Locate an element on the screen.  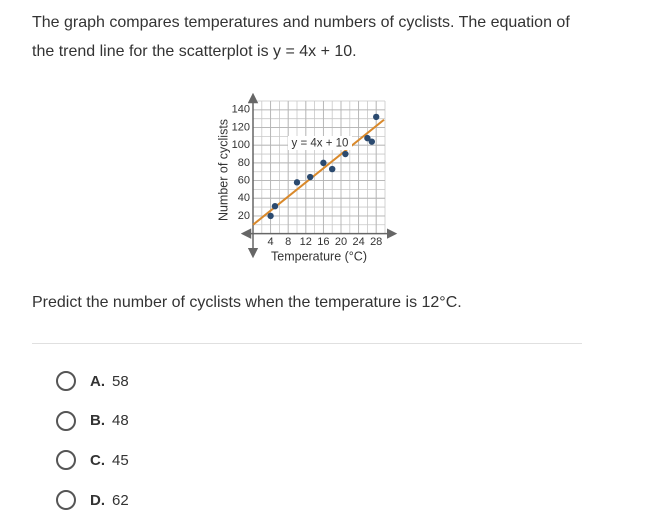
y-tick-label: 140 is located at coordinates (241, 110).